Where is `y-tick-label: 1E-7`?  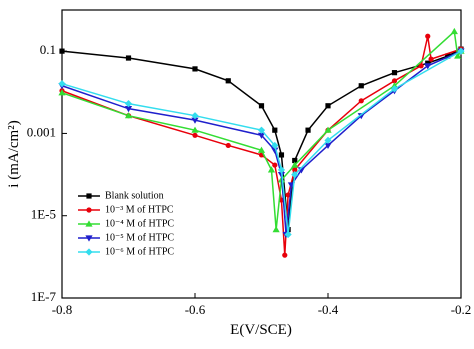
y-tick-label: 1E-7 is located at coordinates (44, 296).